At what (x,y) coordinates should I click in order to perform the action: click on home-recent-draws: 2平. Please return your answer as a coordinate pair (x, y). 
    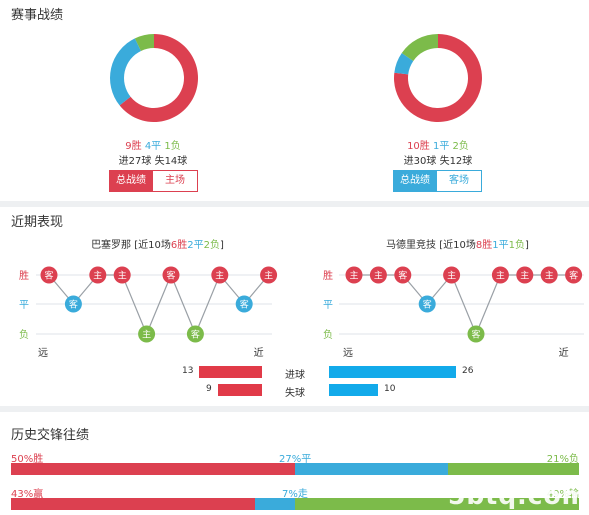
    Looking at the image, I should click on (195, 245).